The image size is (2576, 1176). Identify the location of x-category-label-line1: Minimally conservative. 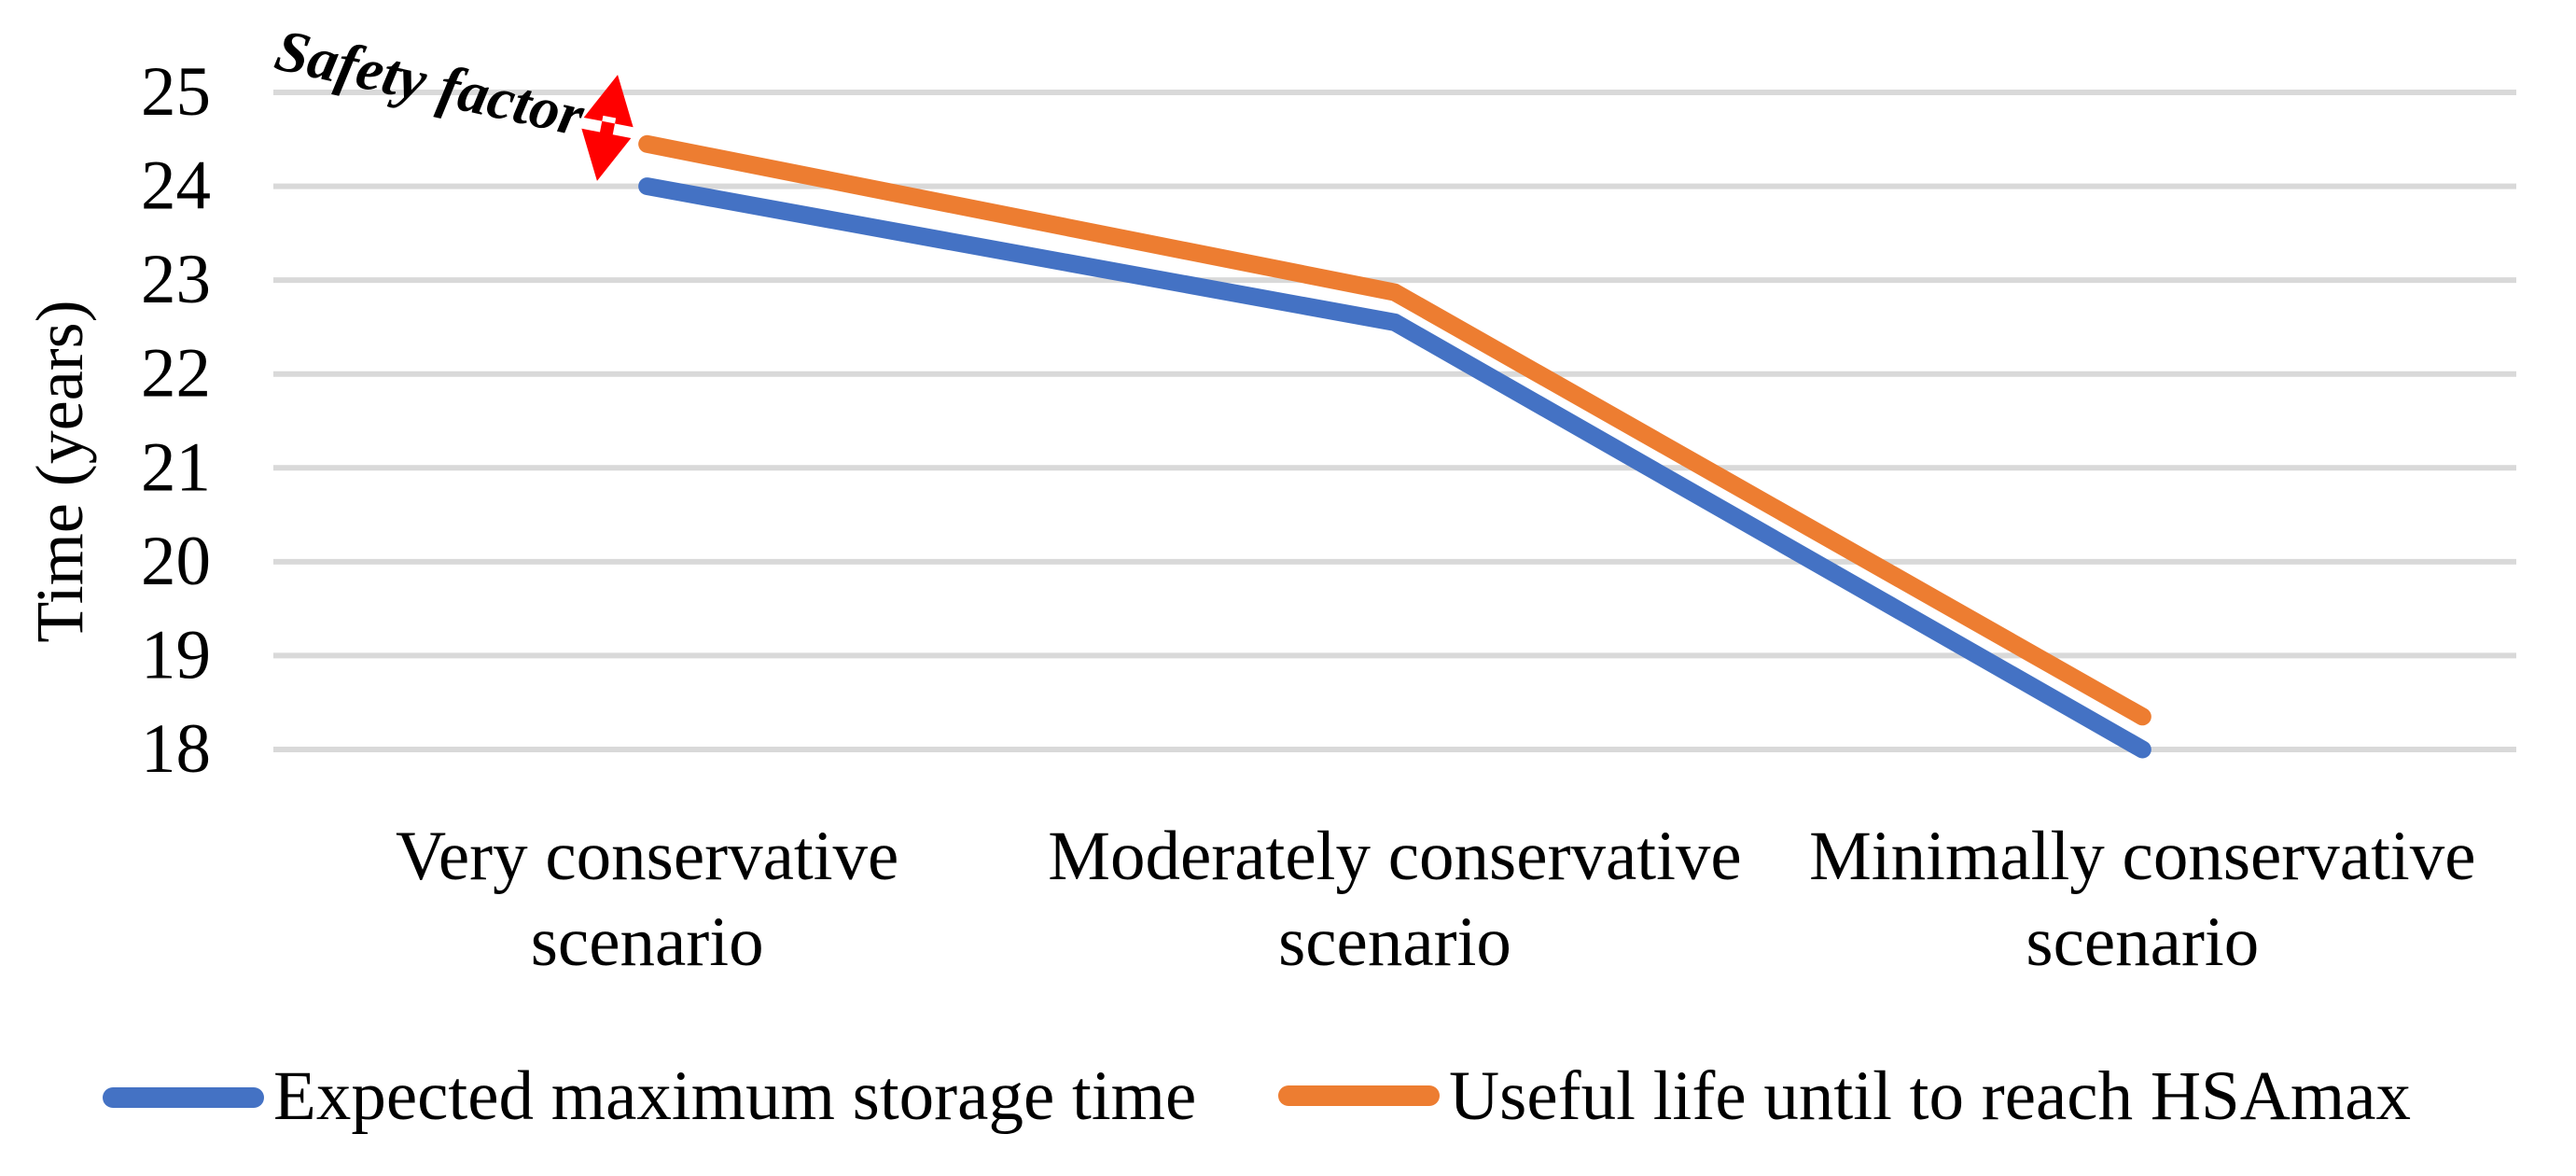
(2142, 856).